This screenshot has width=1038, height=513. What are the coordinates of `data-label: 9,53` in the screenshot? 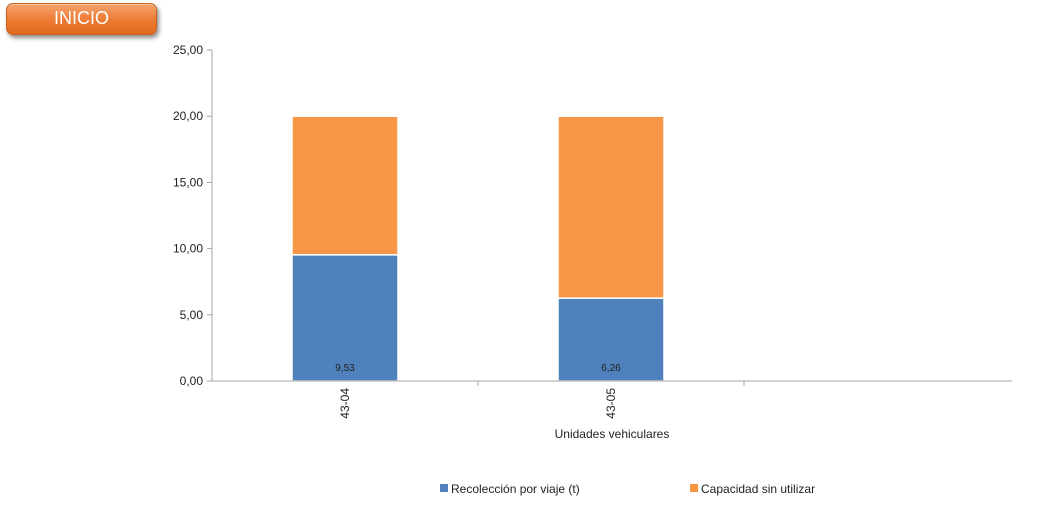 It's located at (345, 368).